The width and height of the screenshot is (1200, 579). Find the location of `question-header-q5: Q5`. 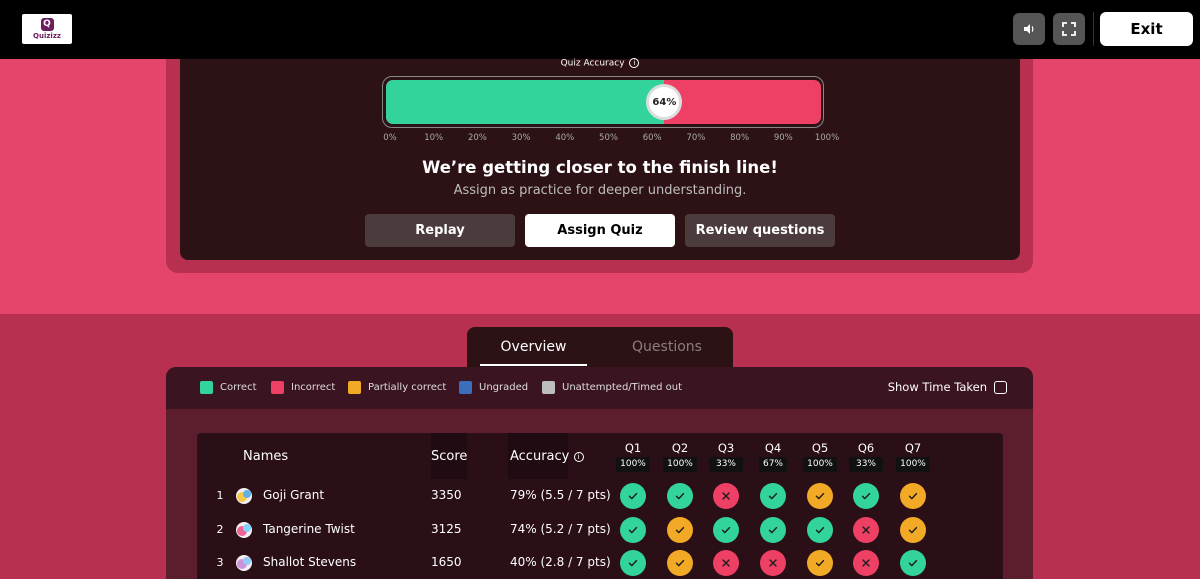

question-header-q5: Q5 is located at coordinates (820, 448).